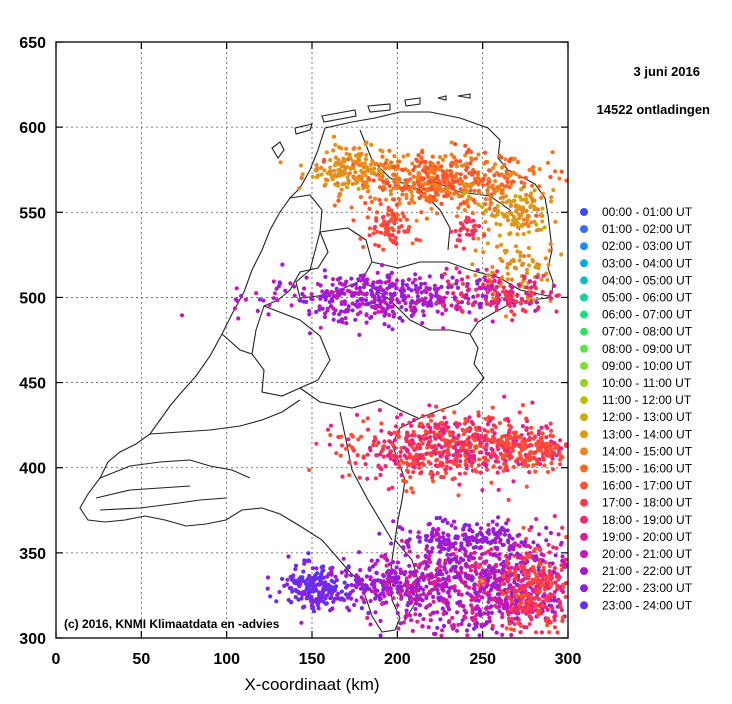 The image size is (732, 704). Describe the element at coordinates (647, 263) in the screenshot. I see `legend-entry: 03:00 - 04:00 UT` at that location.